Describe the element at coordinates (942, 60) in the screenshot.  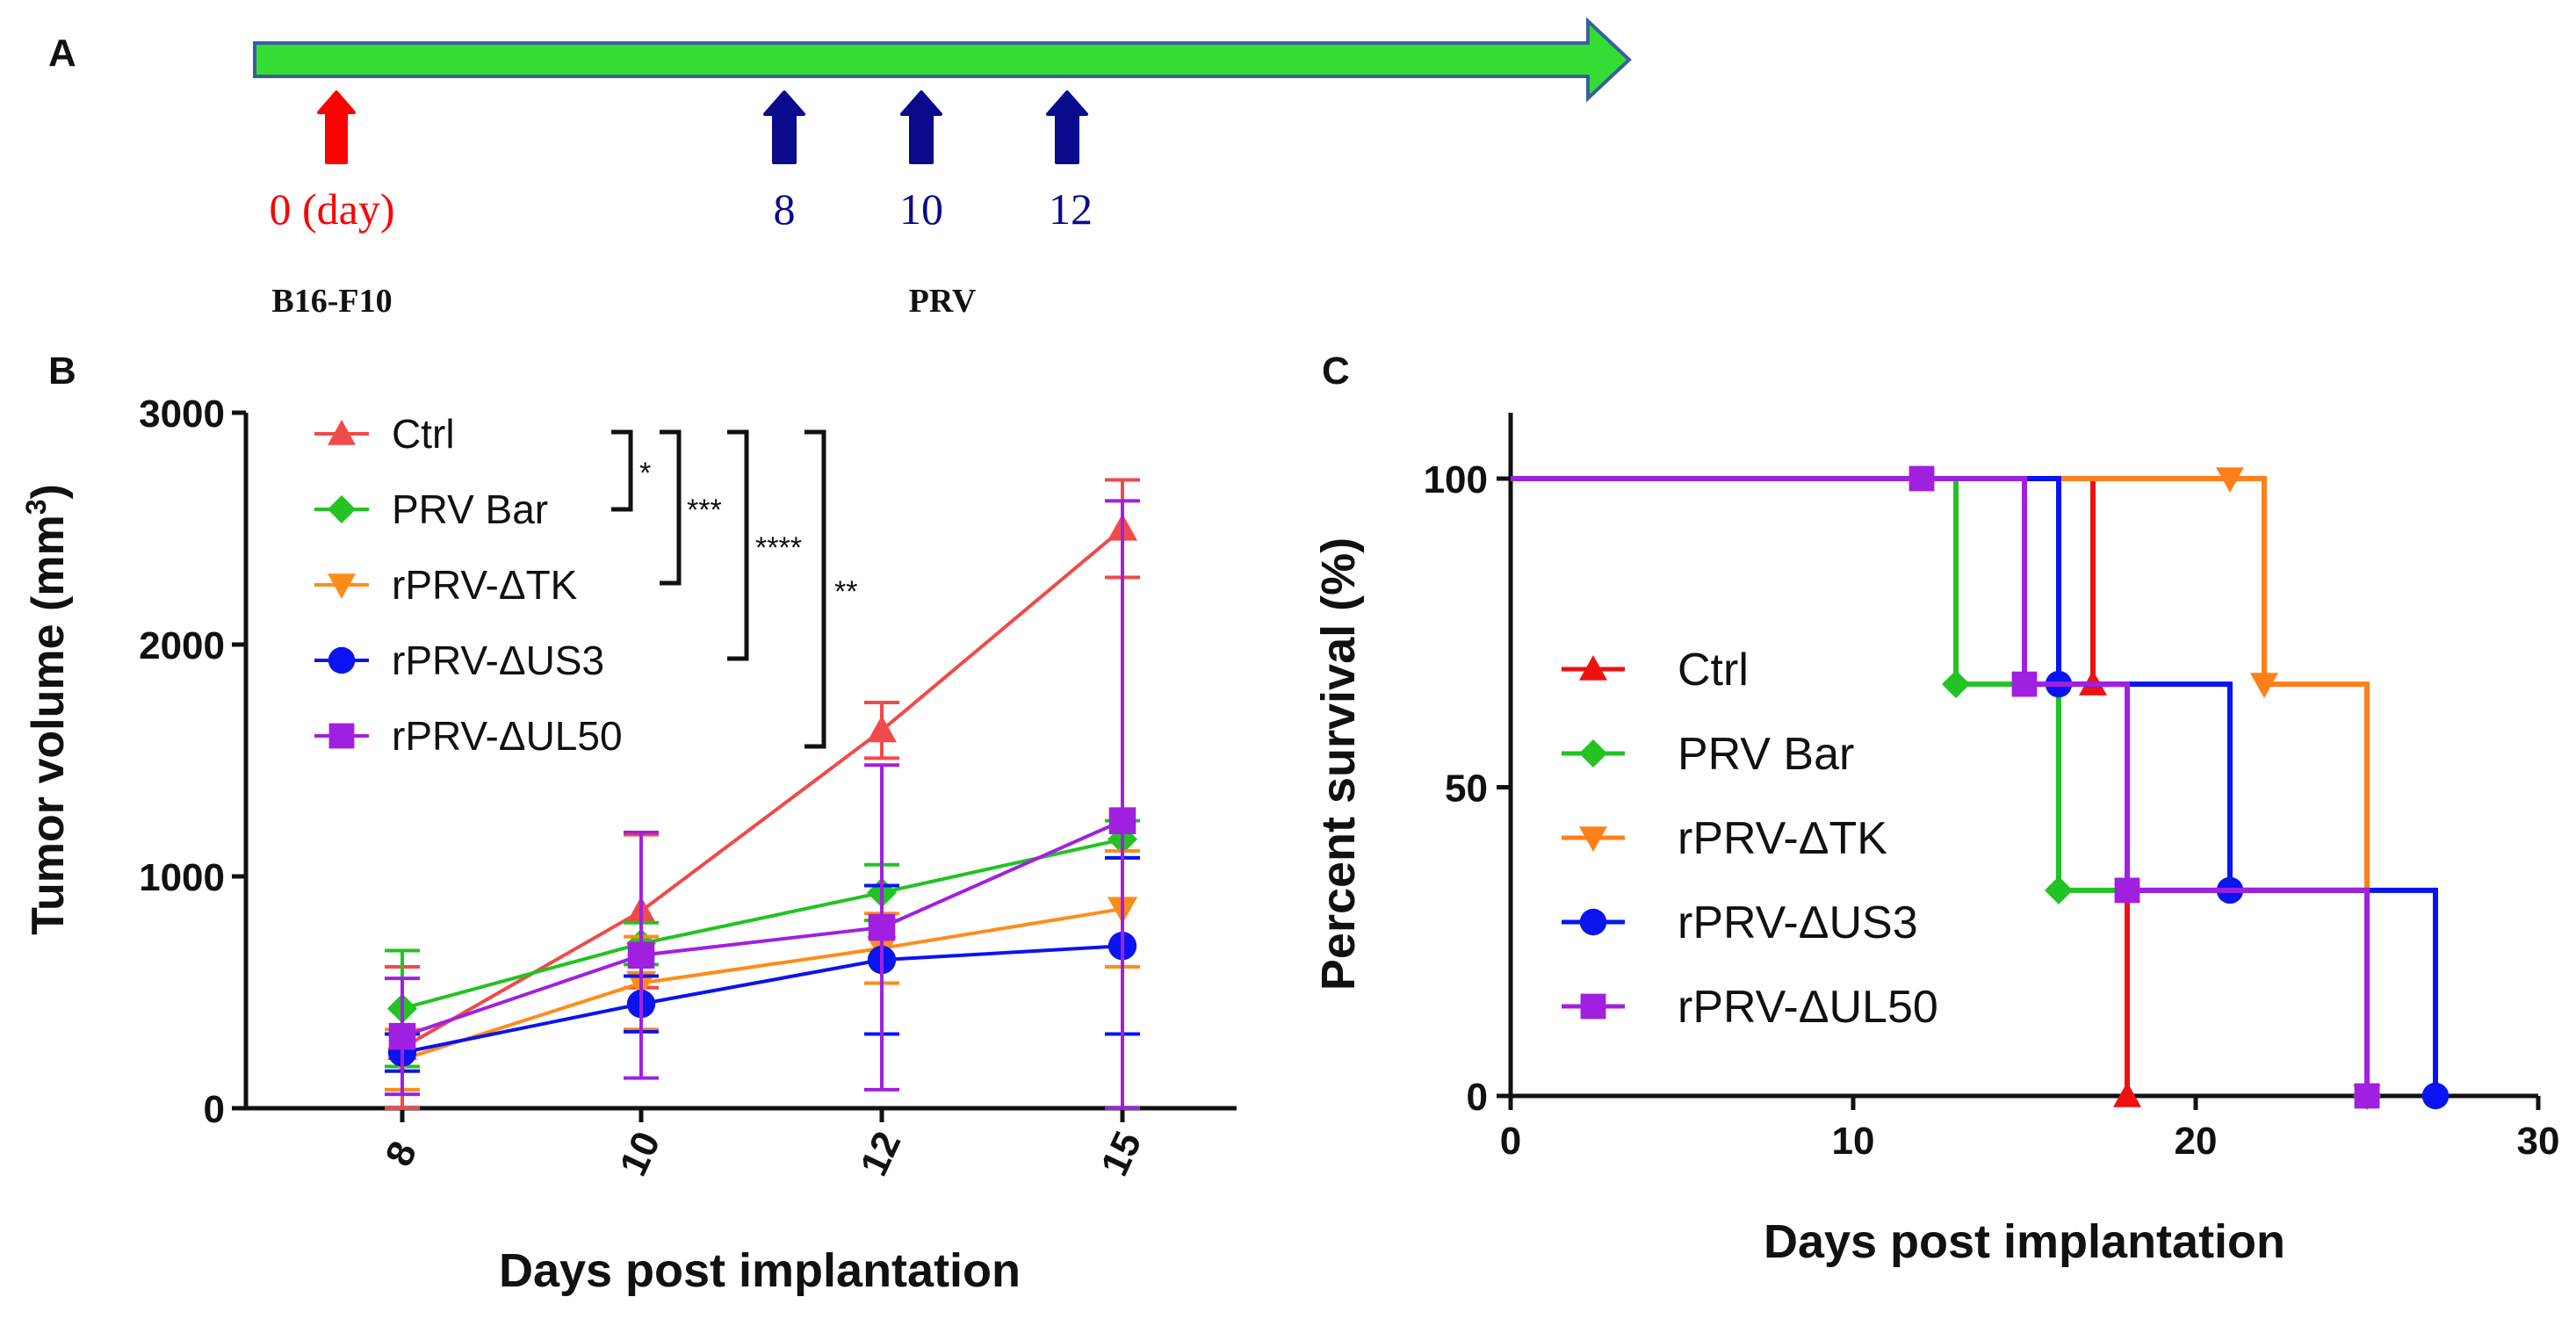
I see `timeline-arrow` at that location.